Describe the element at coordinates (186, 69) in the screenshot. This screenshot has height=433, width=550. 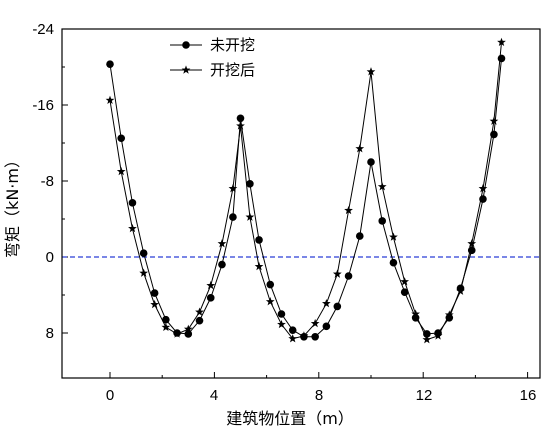
I see `legend-star-marker-icon` at that location.